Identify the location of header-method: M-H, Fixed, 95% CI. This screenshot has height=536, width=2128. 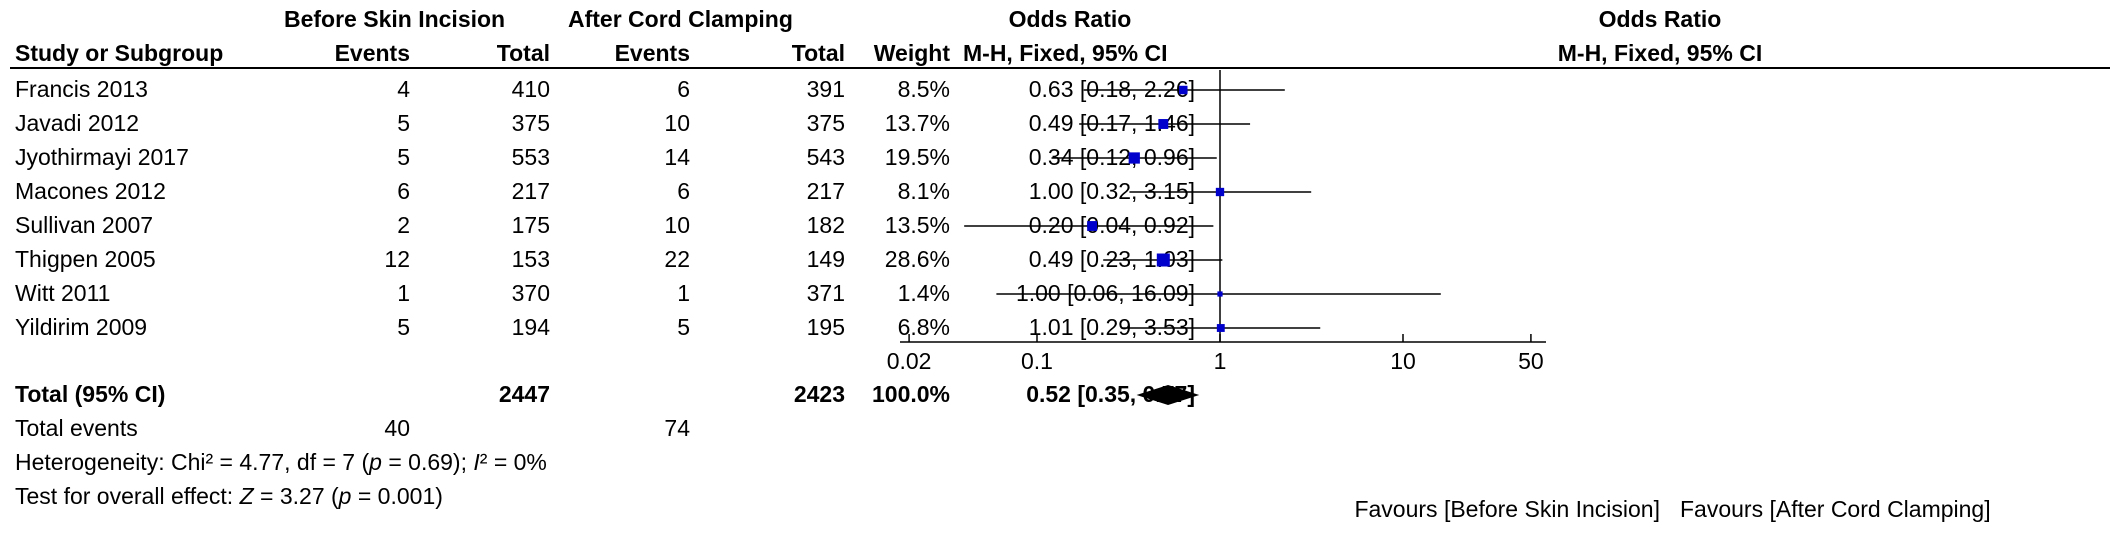
(1065, 53).